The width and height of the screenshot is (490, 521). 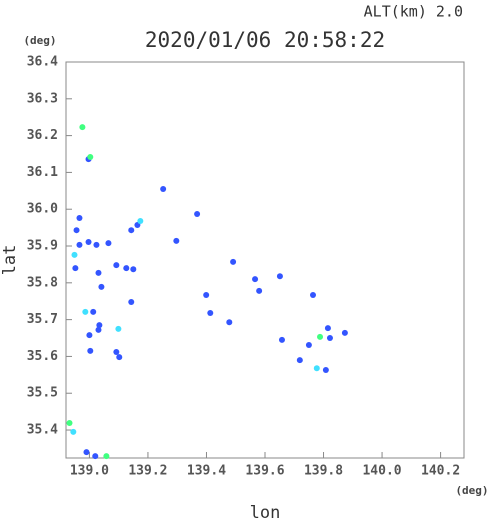 What do you see at coordinates (264, 471) in the screenshot?
I see `x-tick-label: 139.6` at bounding box center [264, 471].